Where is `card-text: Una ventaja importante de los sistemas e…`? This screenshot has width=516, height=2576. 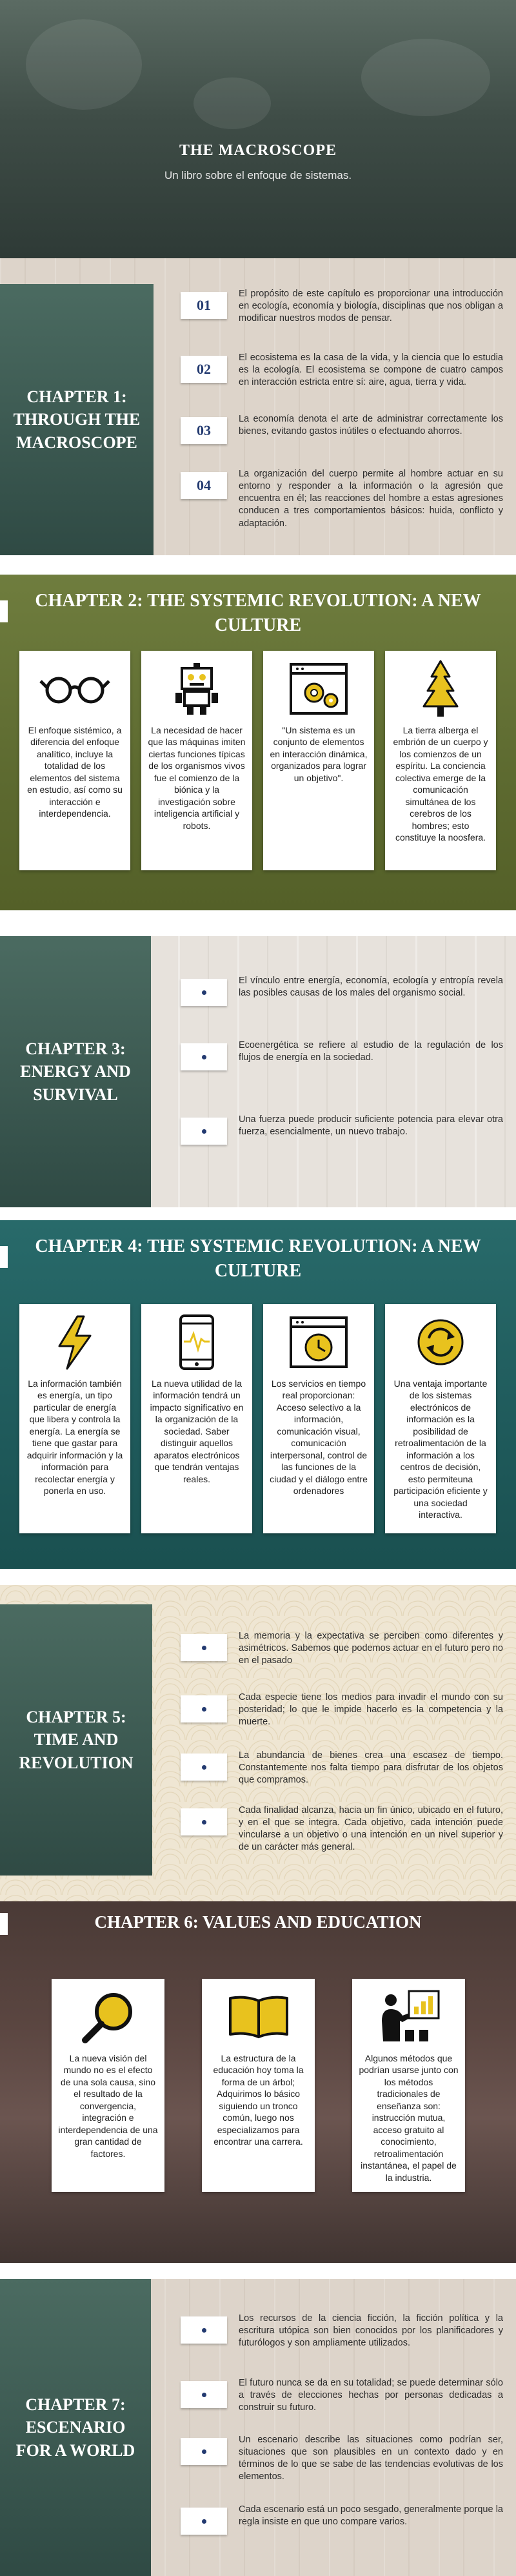 card-text: Una ventaja importante de los sistemas e… is located at coordinates (440, 1449).